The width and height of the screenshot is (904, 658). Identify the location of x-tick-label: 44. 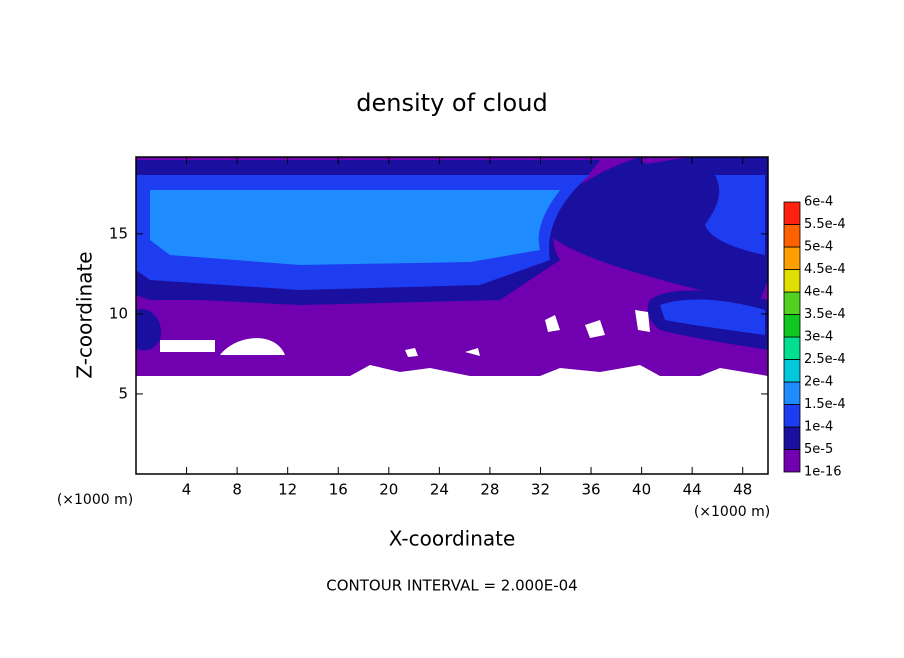
(692, 490).